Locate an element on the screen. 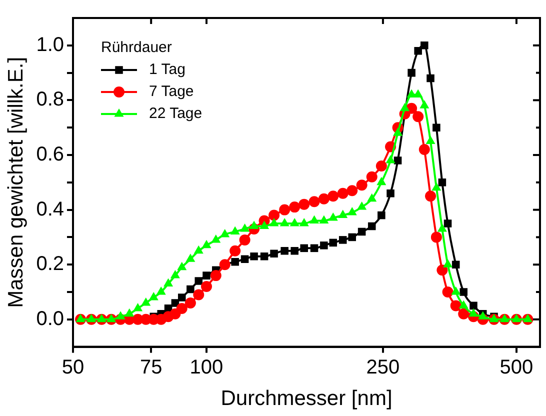 The height and width of the screenshot is (416, 546). y-tick-label: 0.2 is located at coordinates (50, 264).